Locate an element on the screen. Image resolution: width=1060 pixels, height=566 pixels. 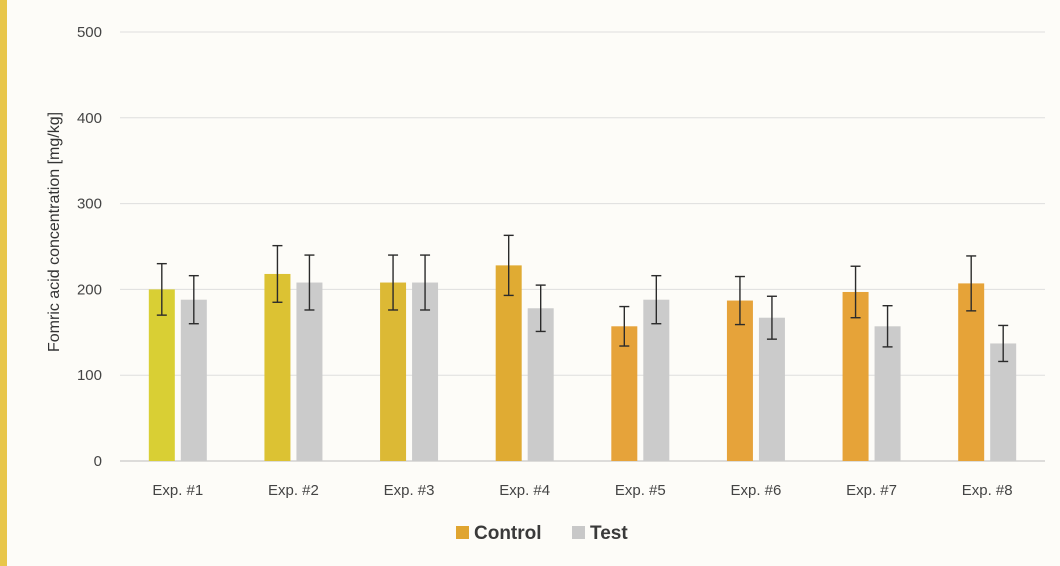
legend-test-label: Test is located at coordinates (609, 533).